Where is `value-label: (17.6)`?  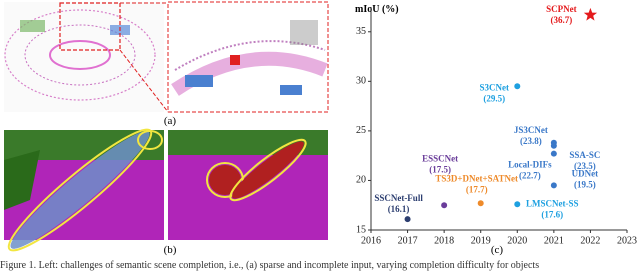 value-label: (17.6) is located at coordinates (552, 214).